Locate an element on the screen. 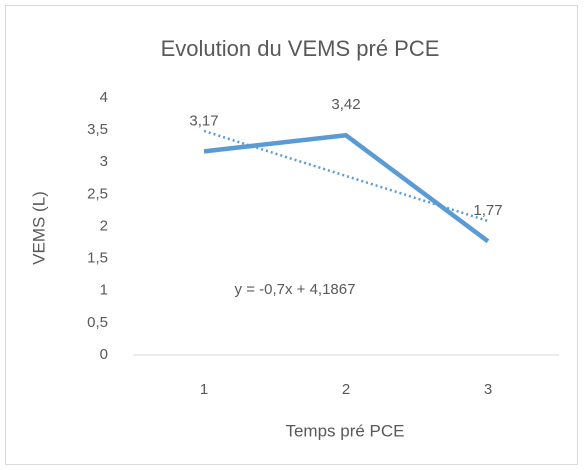  data-line is located at coordinates (346, 188).